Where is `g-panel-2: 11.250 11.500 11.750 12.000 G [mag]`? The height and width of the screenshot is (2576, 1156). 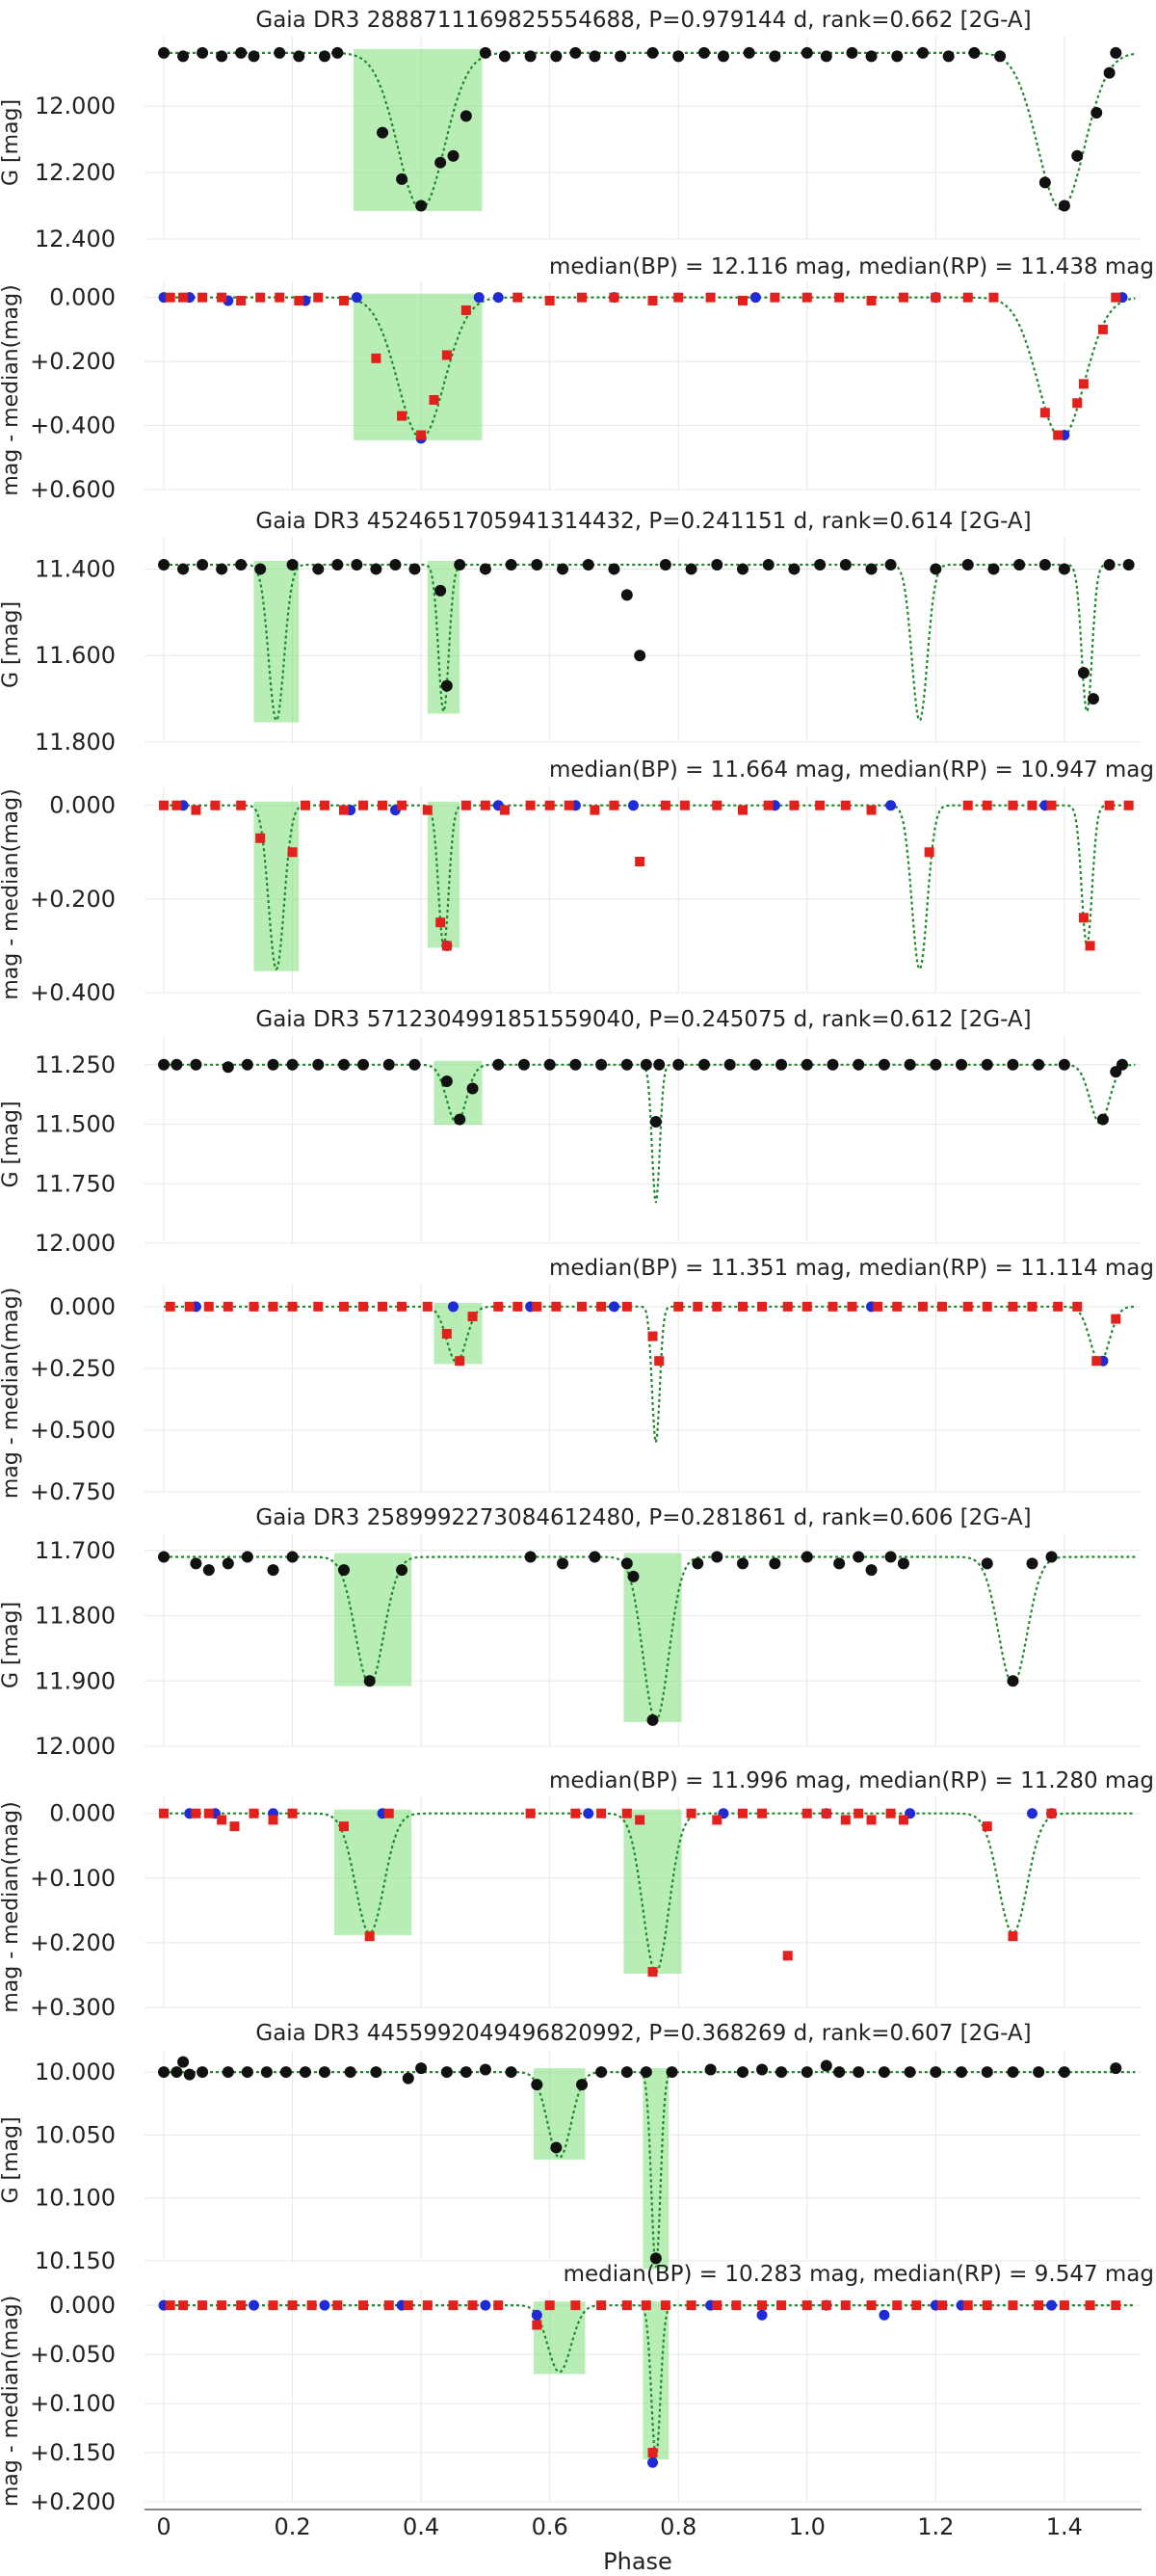 g-panel-2: 11.250 11.500 11.750 12.000 G [mag] is located at coordinates (571, 1146).